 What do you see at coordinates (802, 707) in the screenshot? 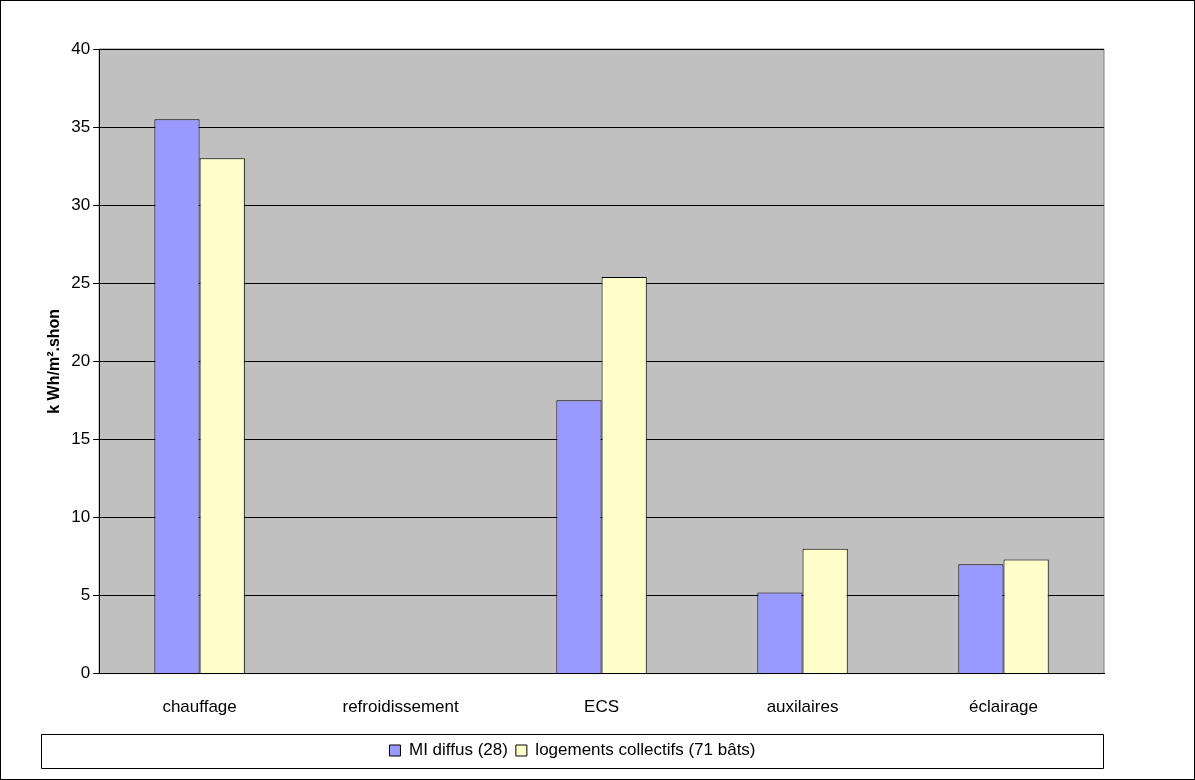
I see `x-tick-label: auxilaires` at bounding box center [802, 707].